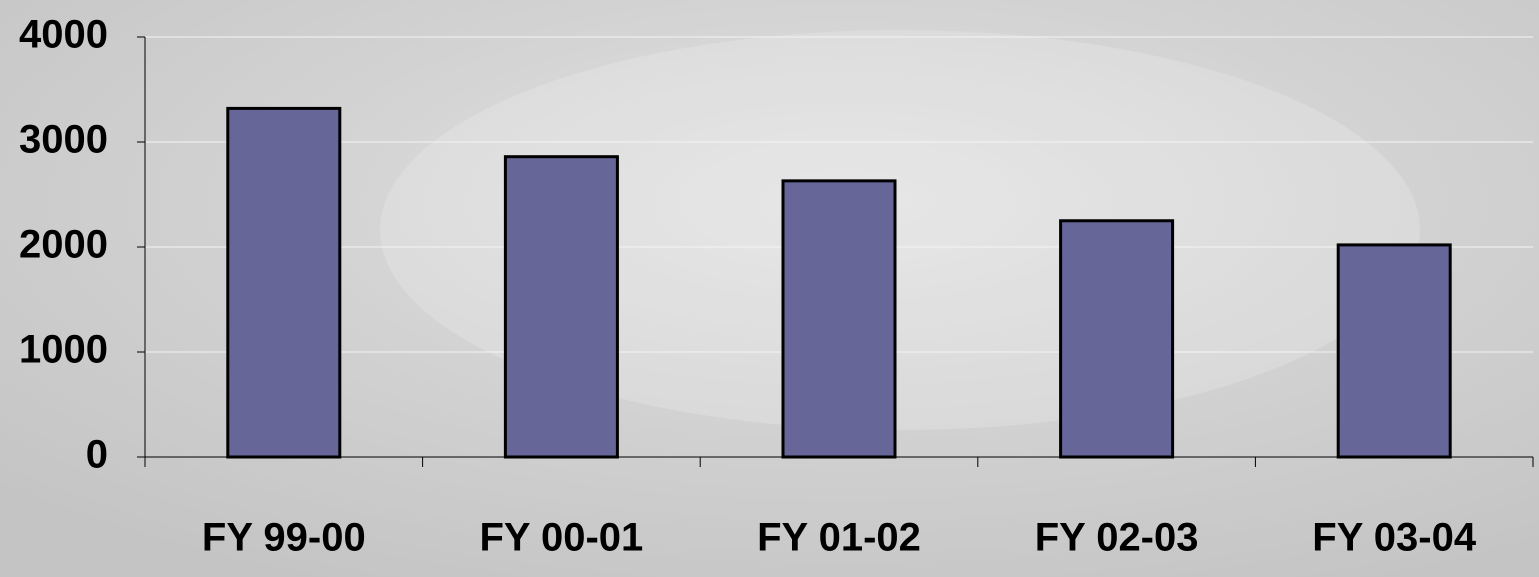  I want to click on y-tick-label: 0, so click(97, 455).